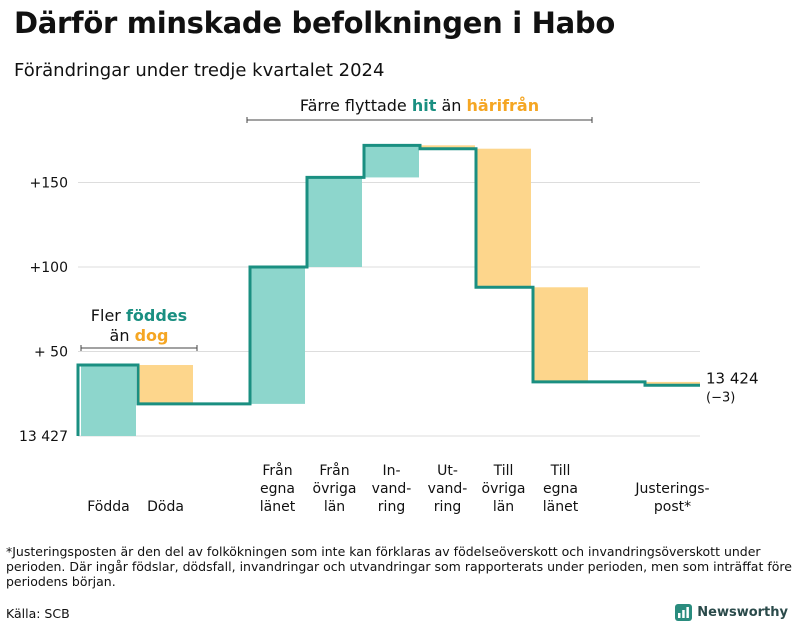 This screenshot has height=625, width=800. Describe the element at coordinates (139, 348) in the screenshot. I see `annotation-births-bracket` at that location.